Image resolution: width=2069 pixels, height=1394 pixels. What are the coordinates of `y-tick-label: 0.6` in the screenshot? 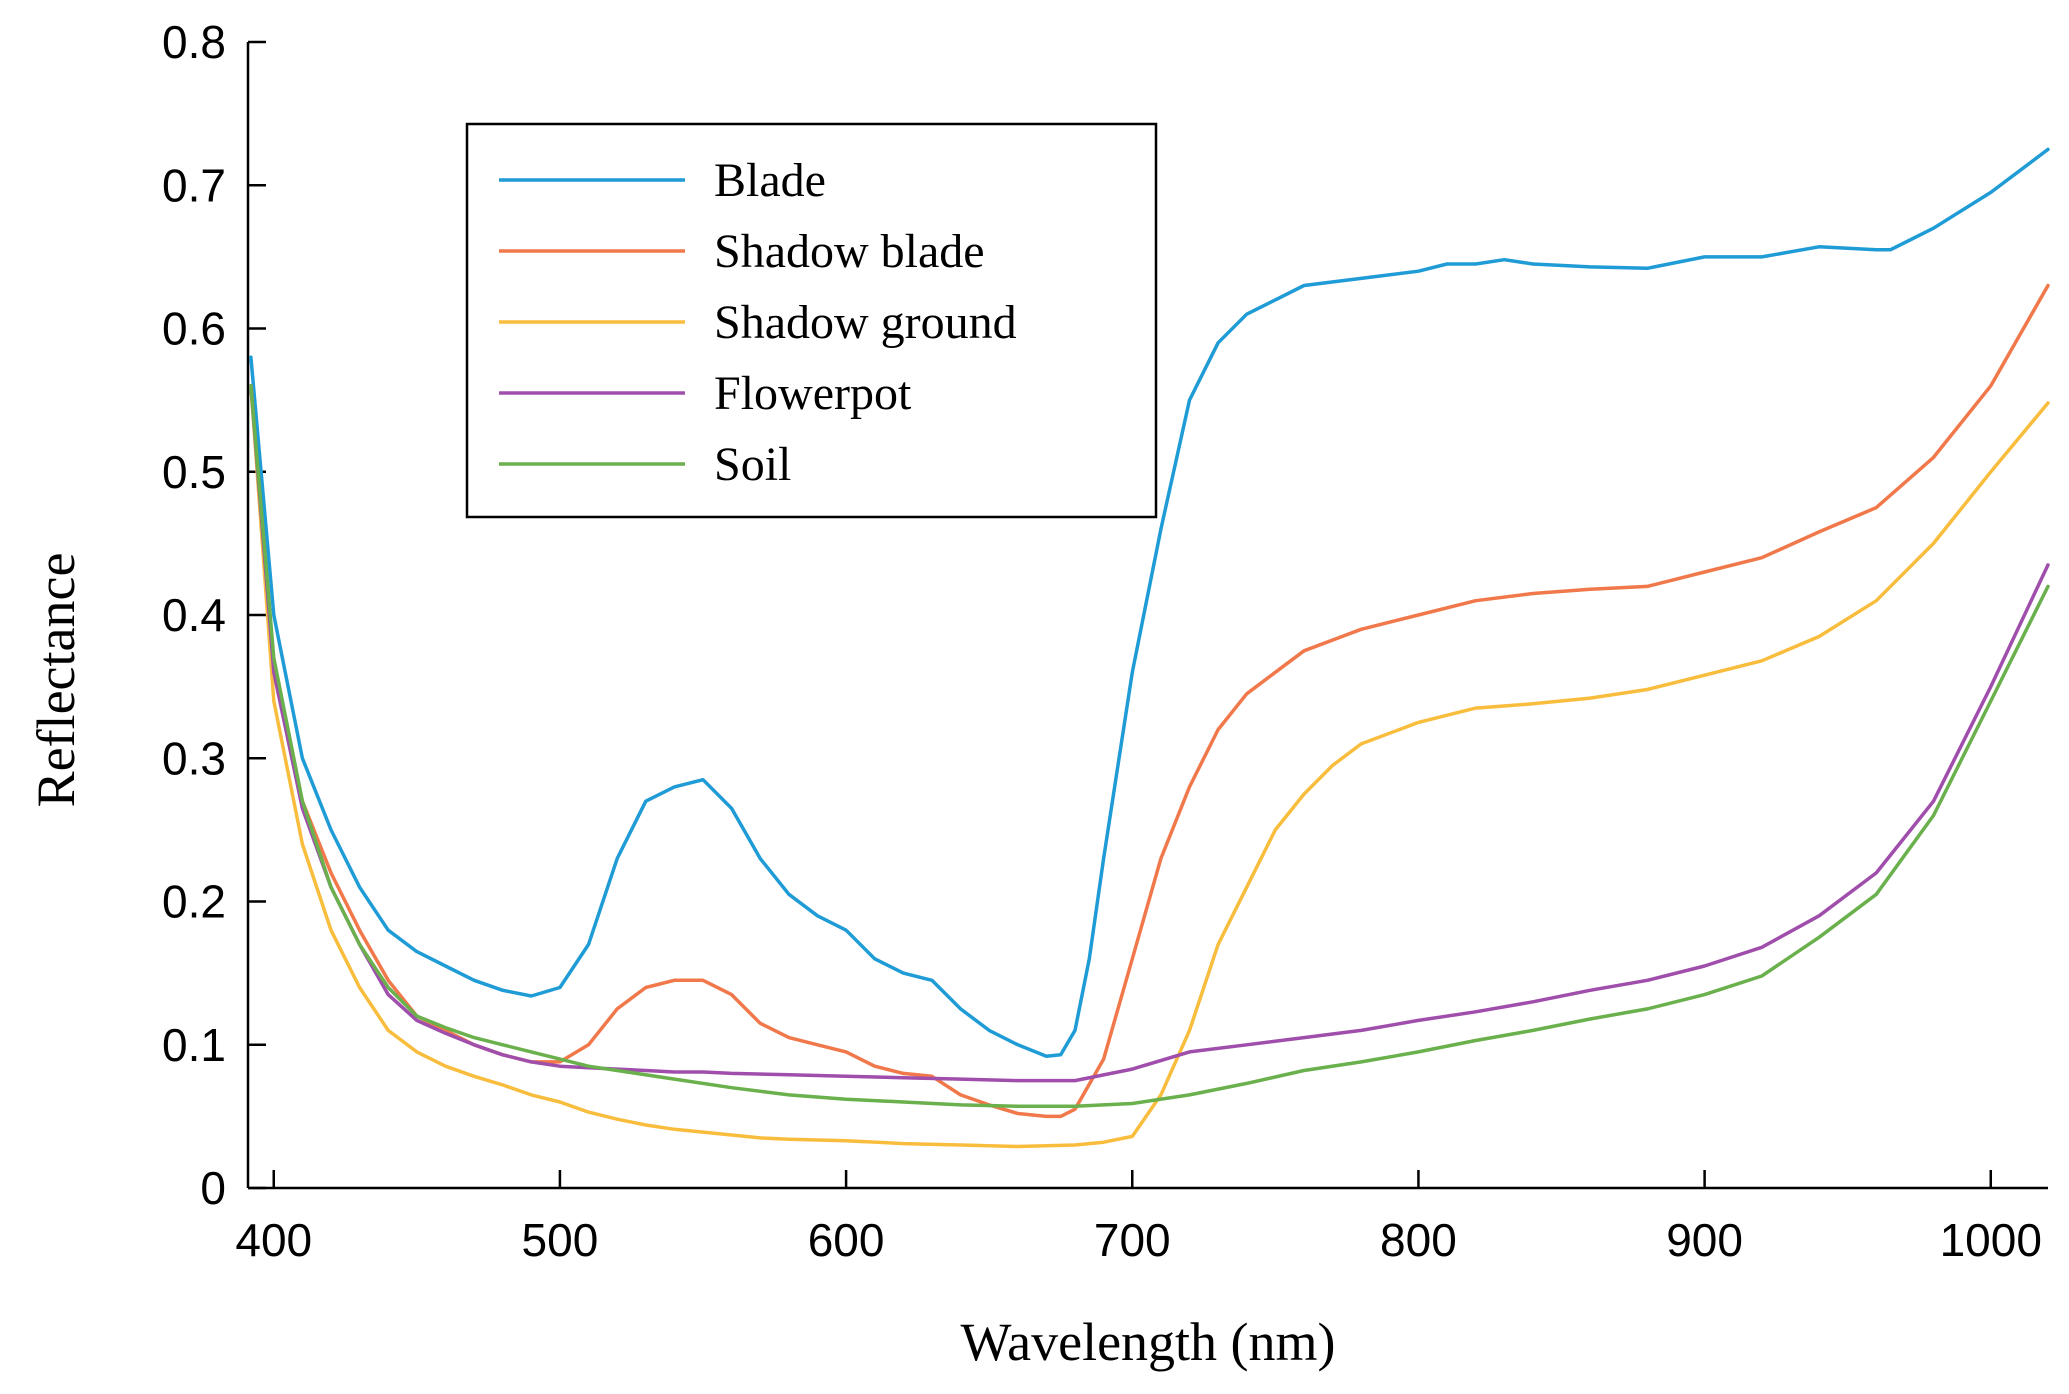 It's located at (194, 329).